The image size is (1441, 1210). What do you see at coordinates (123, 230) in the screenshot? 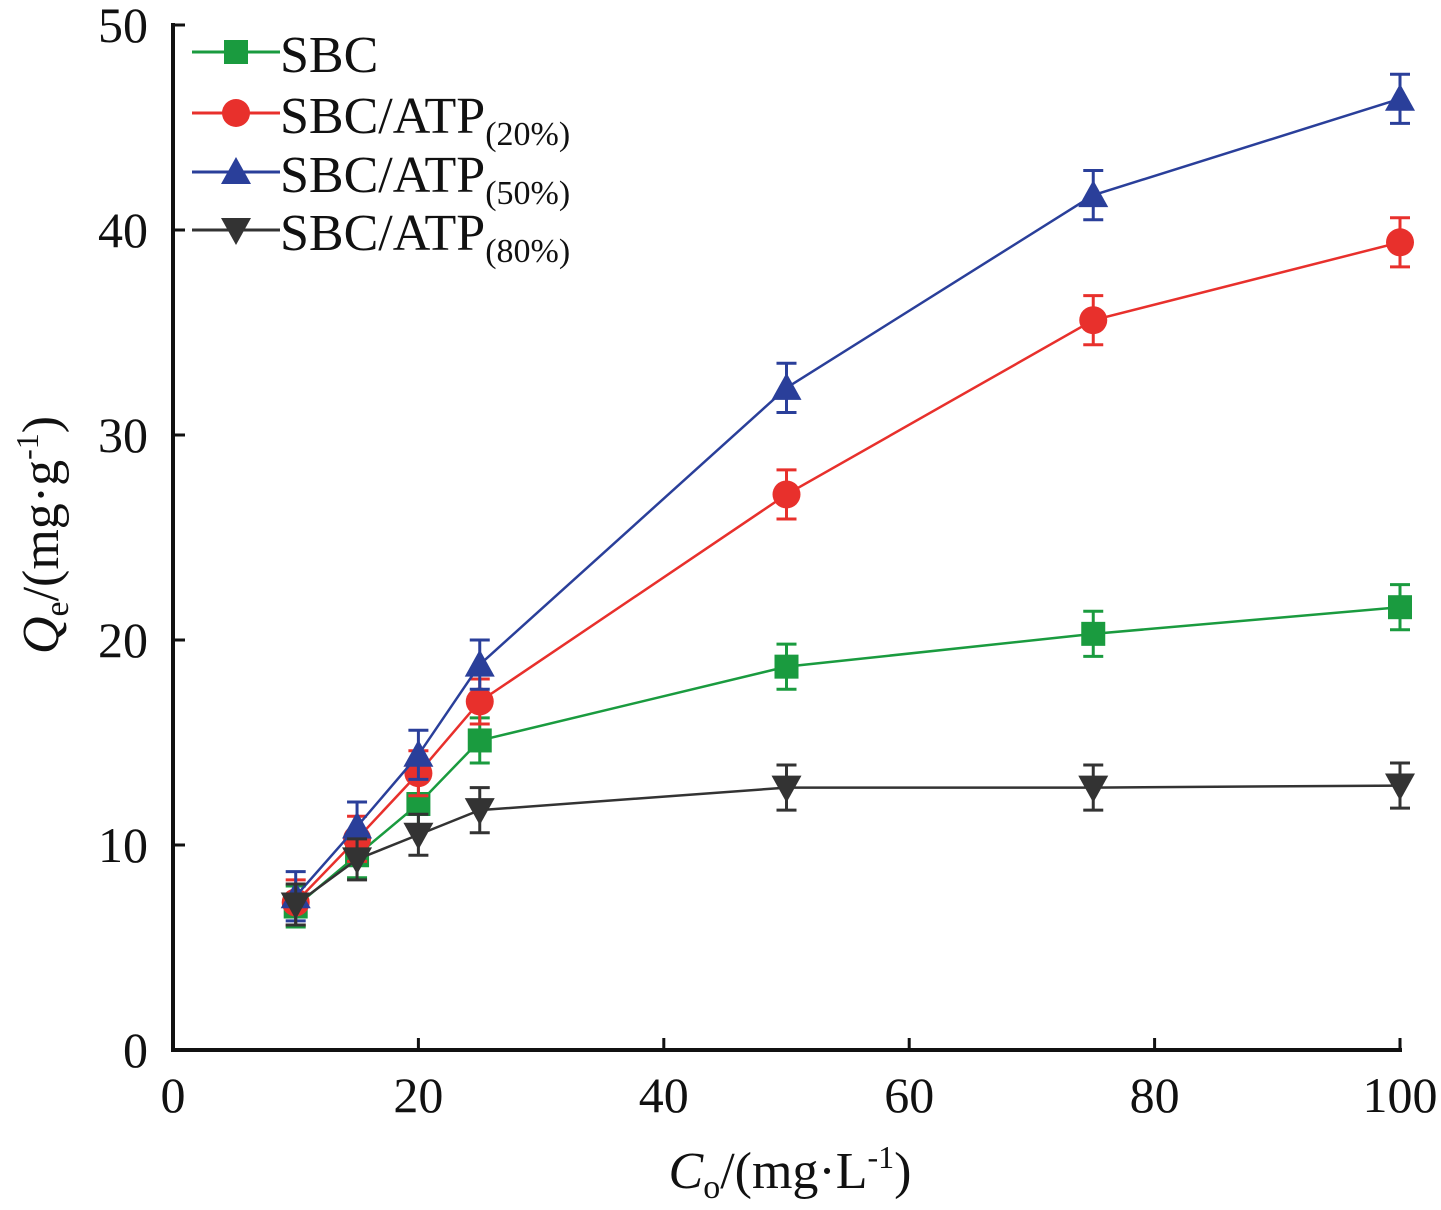
I see `y-tick-label: 40` at bounding box center [123, 230].